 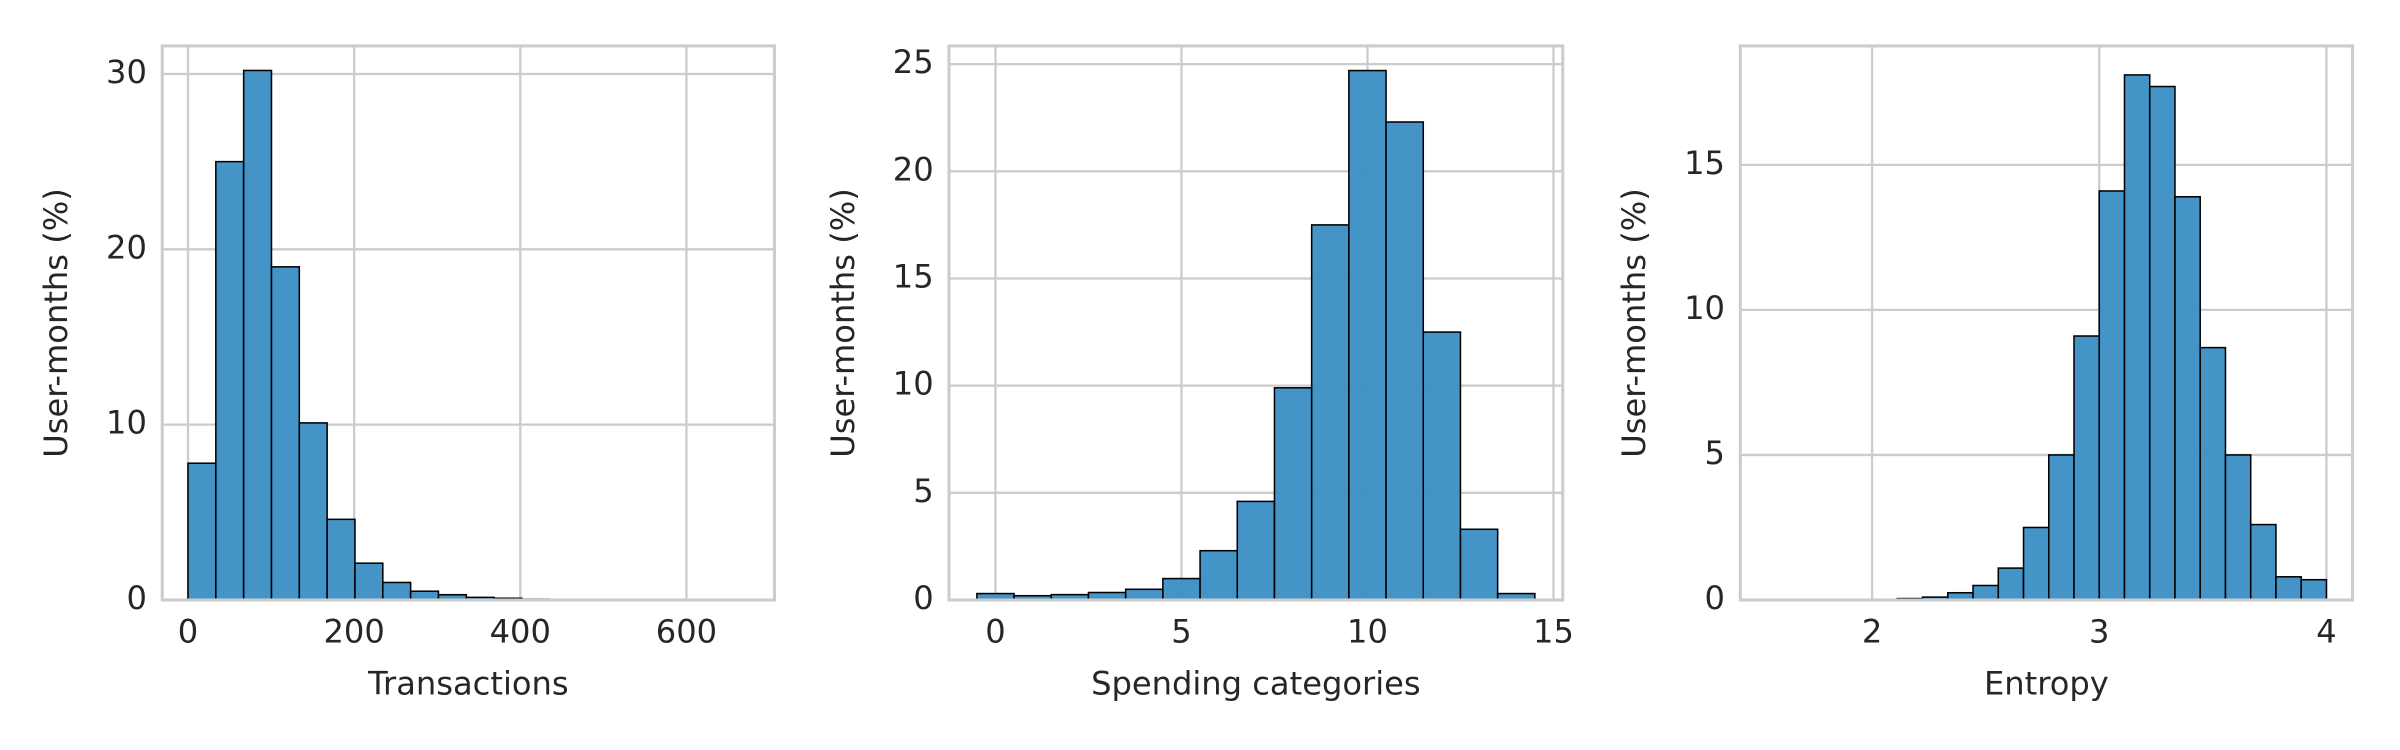 What do you see at coordinates (2099, 632) in the screenshot?
I see `x-tick-label: 3` at bounding box center [2099, 632].